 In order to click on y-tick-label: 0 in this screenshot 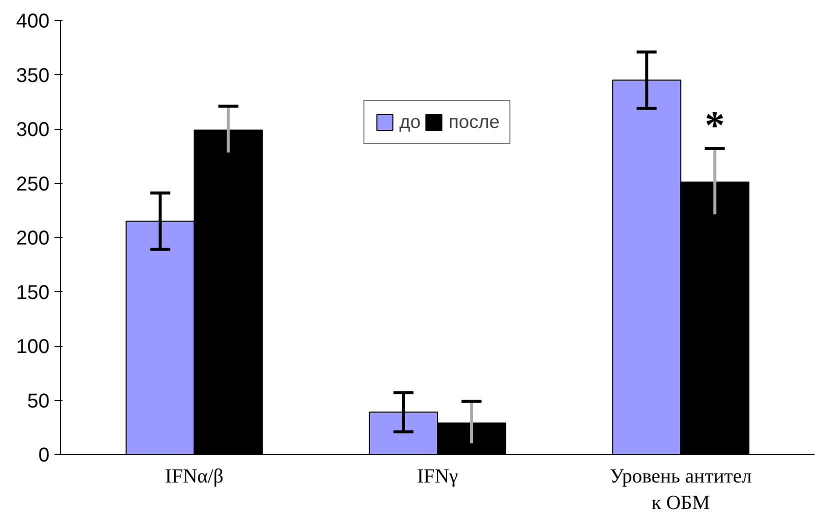, I will do `click(44, 455)`.